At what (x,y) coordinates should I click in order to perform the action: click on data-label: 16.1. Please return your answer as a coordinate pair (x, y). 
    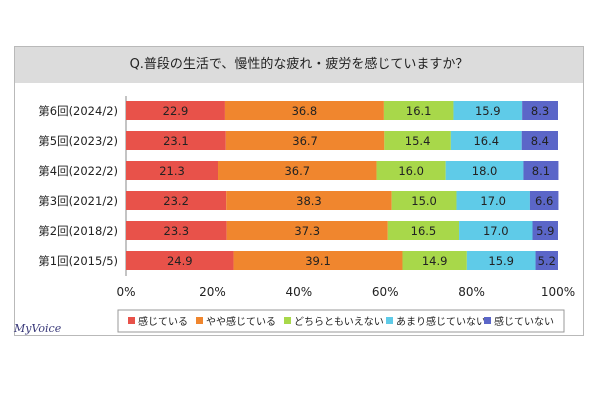
    Looking at the image, I should click on (419, 111).